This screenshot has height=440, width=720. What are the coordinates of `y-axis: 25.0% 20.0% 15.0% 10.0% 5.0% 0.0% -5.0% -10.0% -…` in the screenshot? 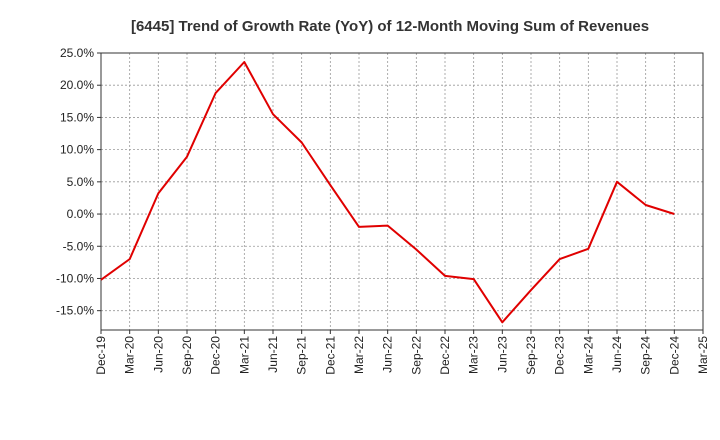 It's located at (78, 182).